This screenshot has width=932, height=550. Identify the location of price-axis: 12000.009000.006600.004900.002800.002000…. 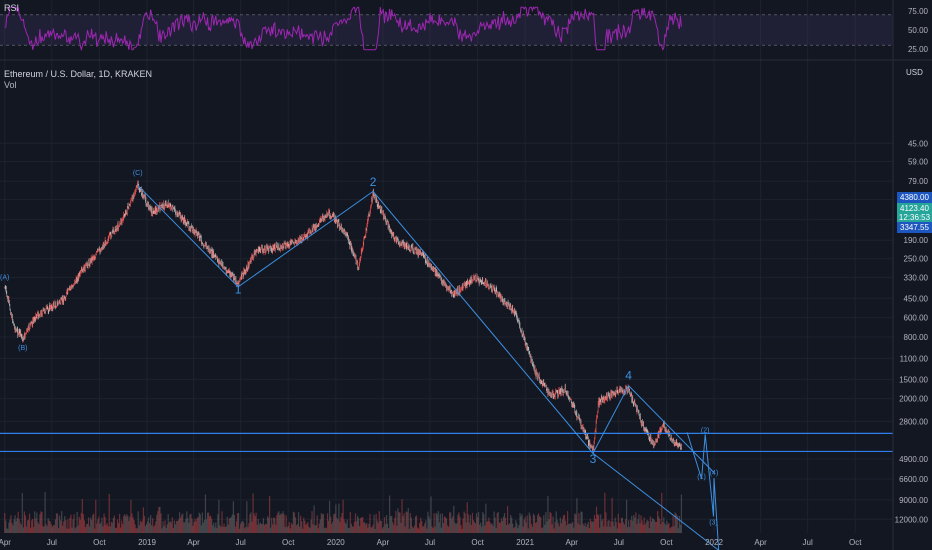
(910, 275).